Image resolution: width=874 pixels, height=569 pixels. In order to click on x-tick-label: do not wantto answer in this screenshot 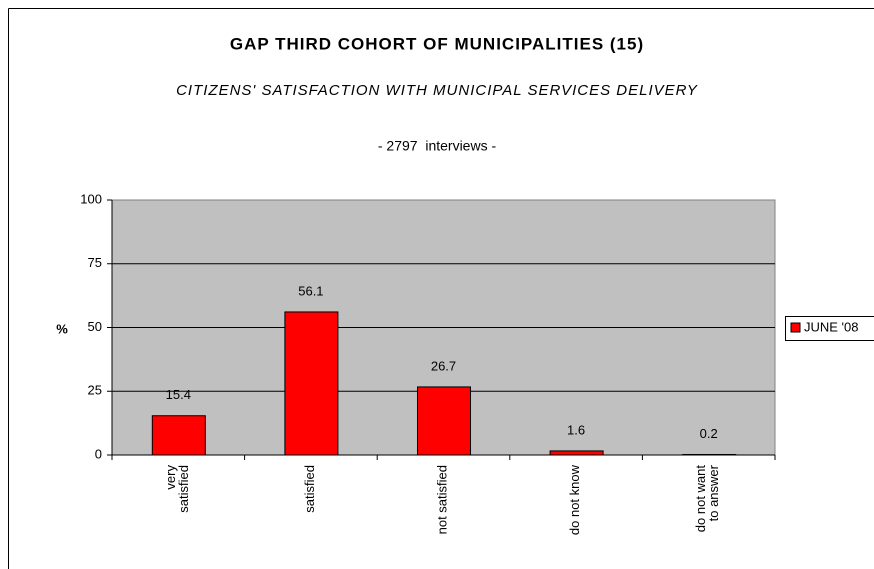, I will do `click(708, 498)`.